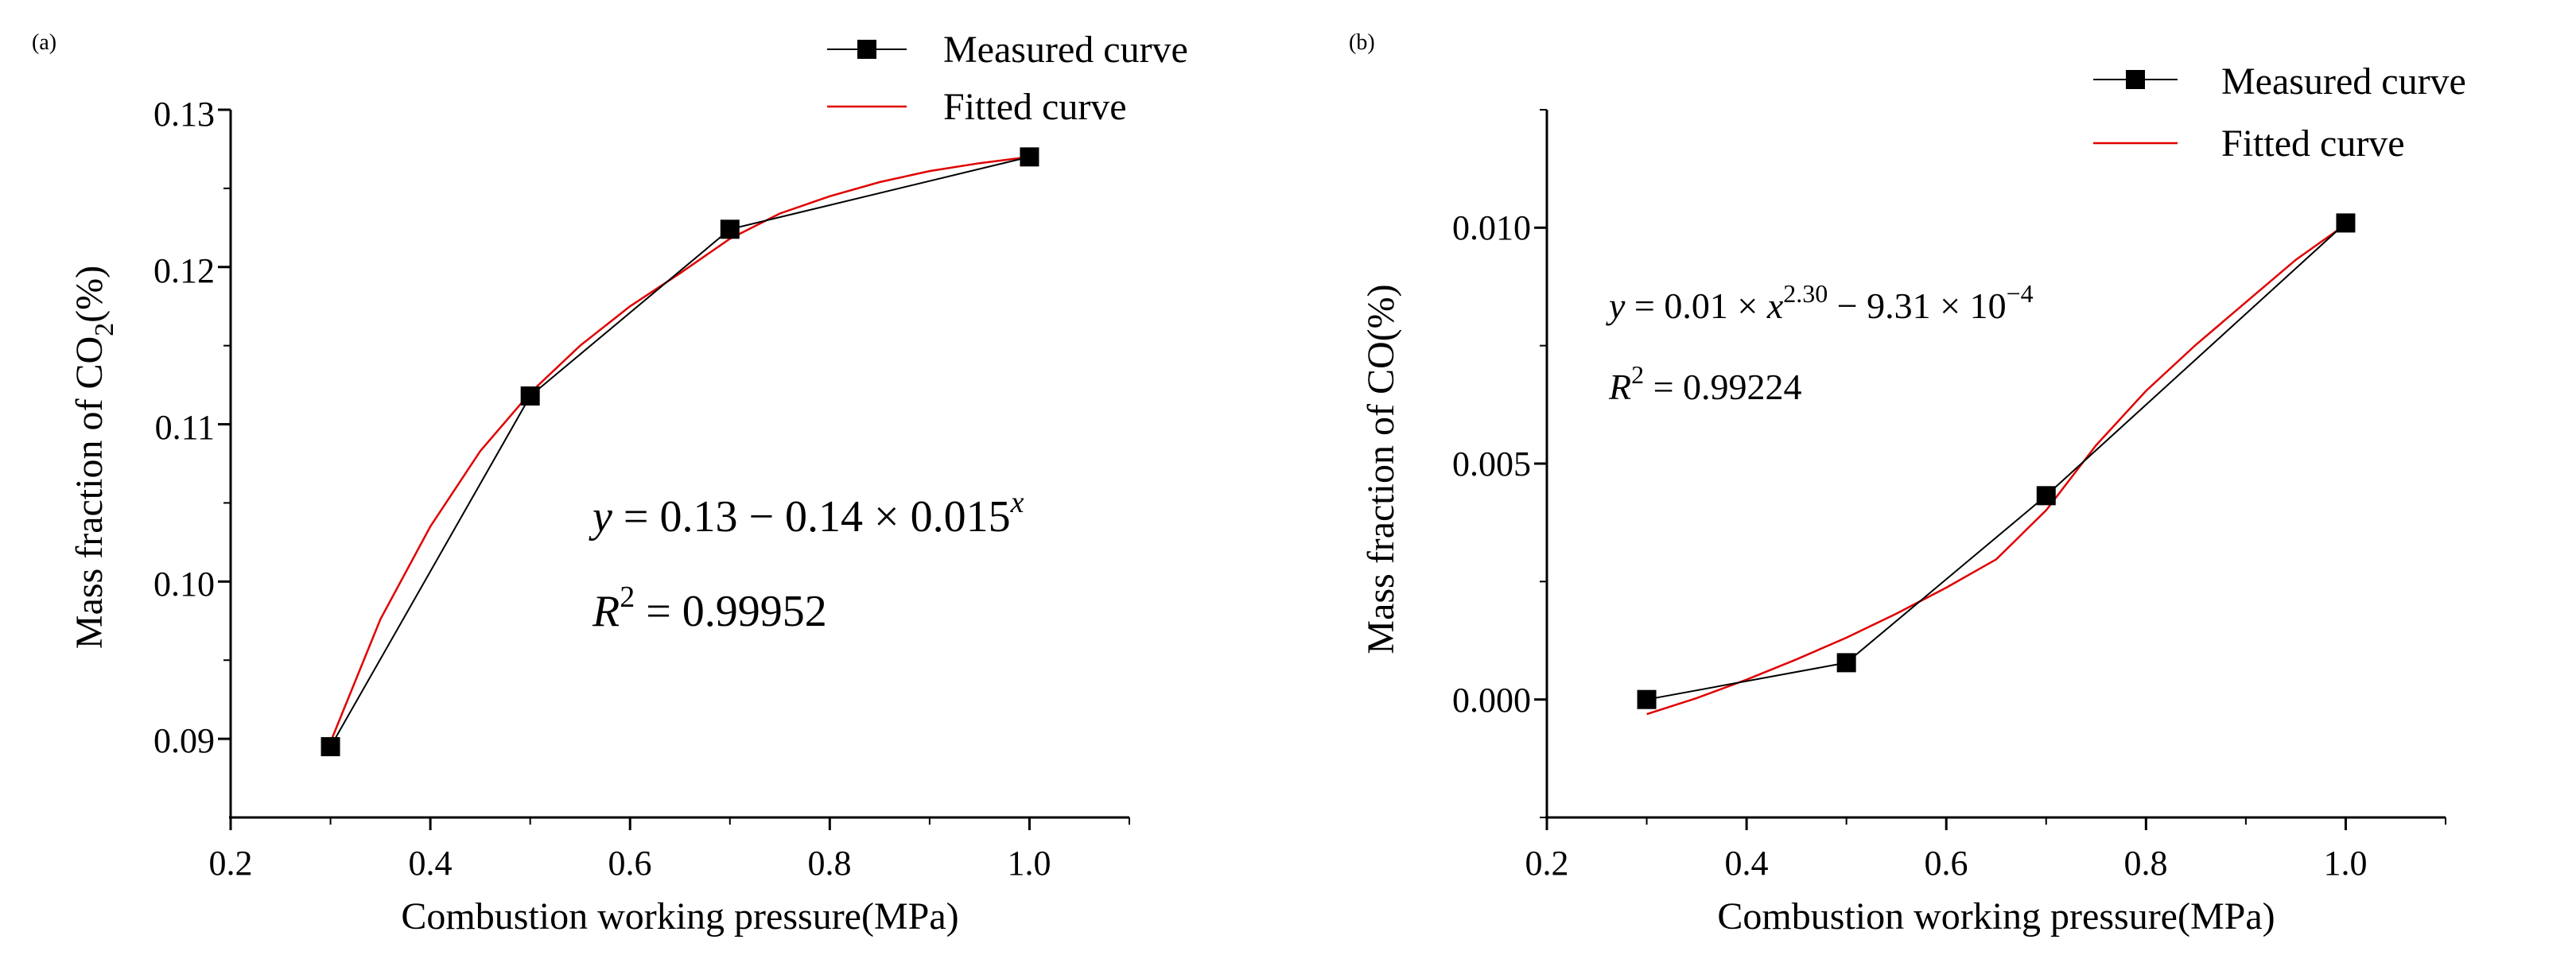 This screenshot has width=2576, height=959. Describe the element at coordinates (1491, 464) in the screenshot. I see `chart-b-y-tick: 0.005` at that location.